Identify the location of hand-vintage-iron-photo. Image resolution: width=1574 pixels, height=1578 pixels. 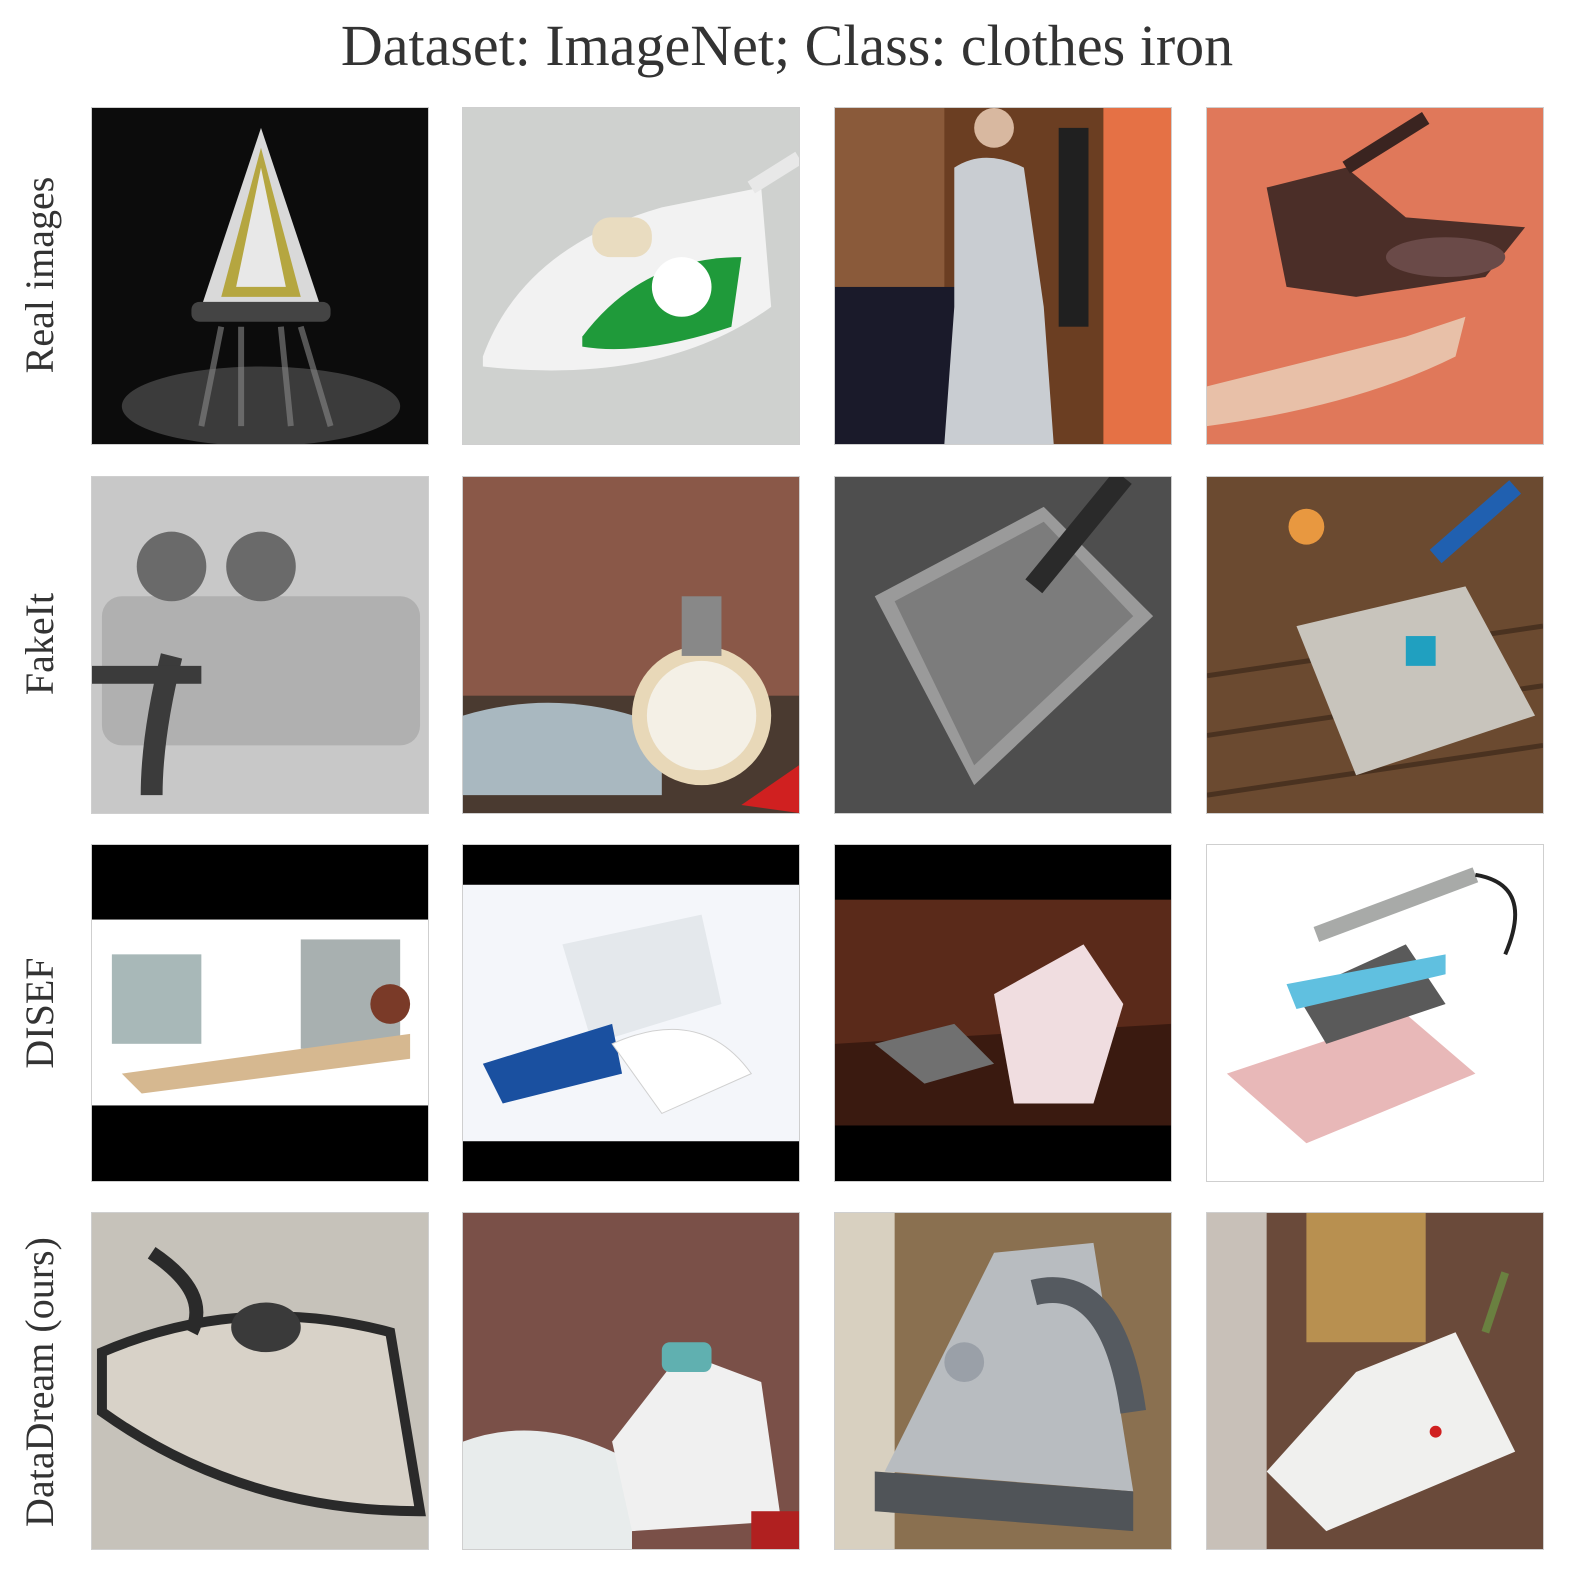
(1375, 276).